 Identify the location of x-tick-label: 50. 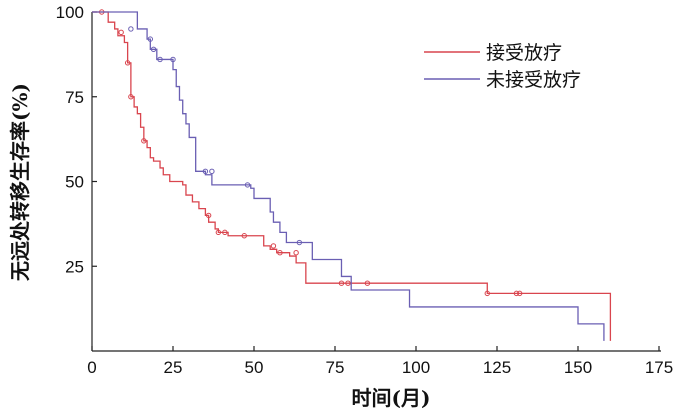
(254, 367).